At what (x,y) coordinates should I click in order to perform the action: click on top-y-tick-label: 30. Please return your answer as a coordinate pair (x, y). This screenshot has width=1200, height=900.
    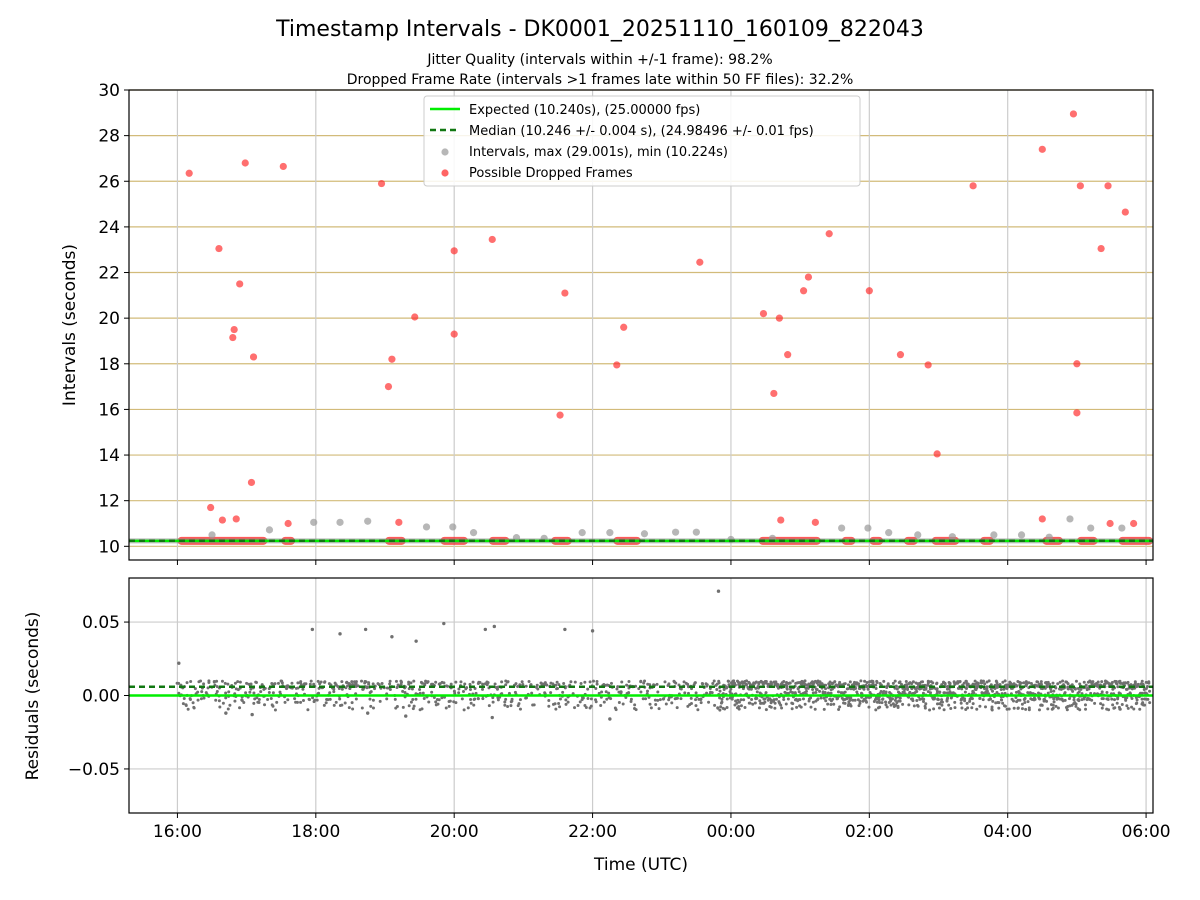
    Looking at the image, I should click on (109, 91).